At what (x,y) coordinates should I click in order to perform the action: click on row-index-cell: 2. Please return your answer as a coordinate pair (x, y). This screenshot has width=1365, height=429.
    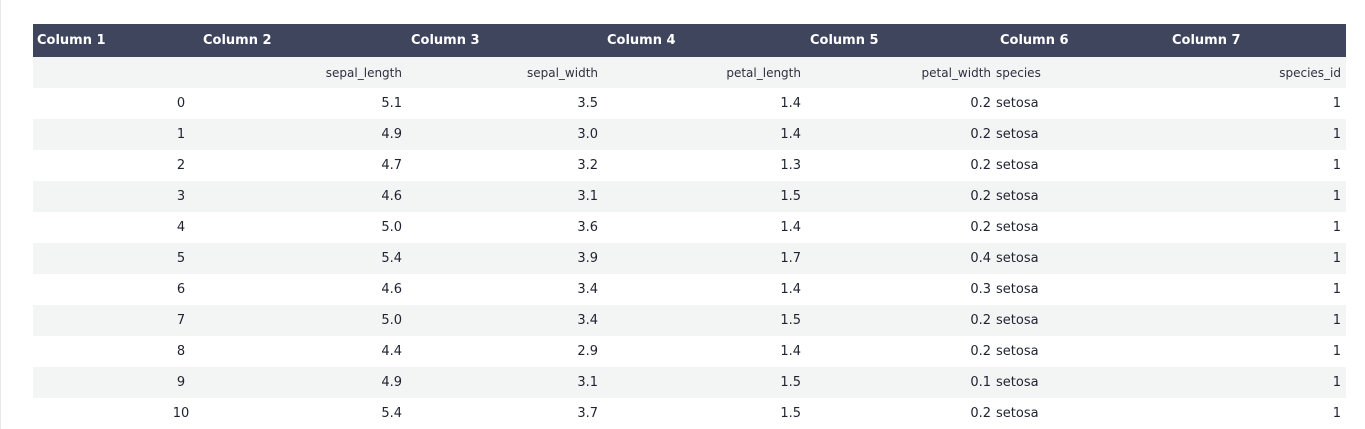
    Looking at the image, I should click on (181, 165).